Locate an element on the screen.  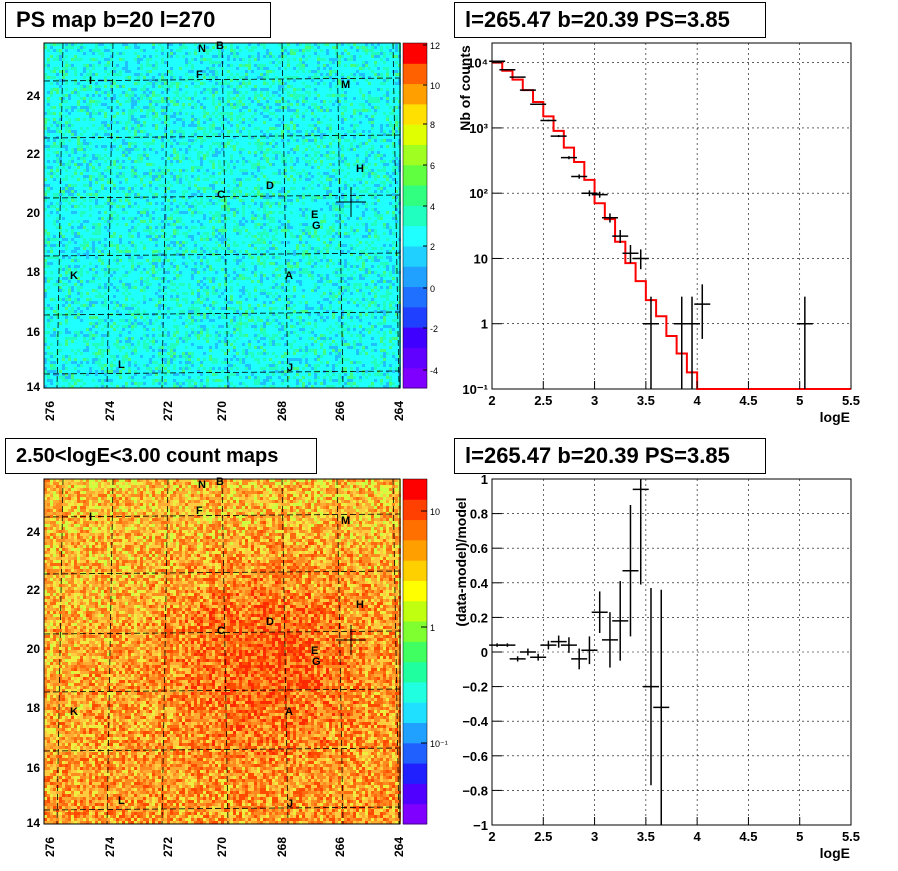
y-tick-label: −0.6 is located at coordinates (475, 756).